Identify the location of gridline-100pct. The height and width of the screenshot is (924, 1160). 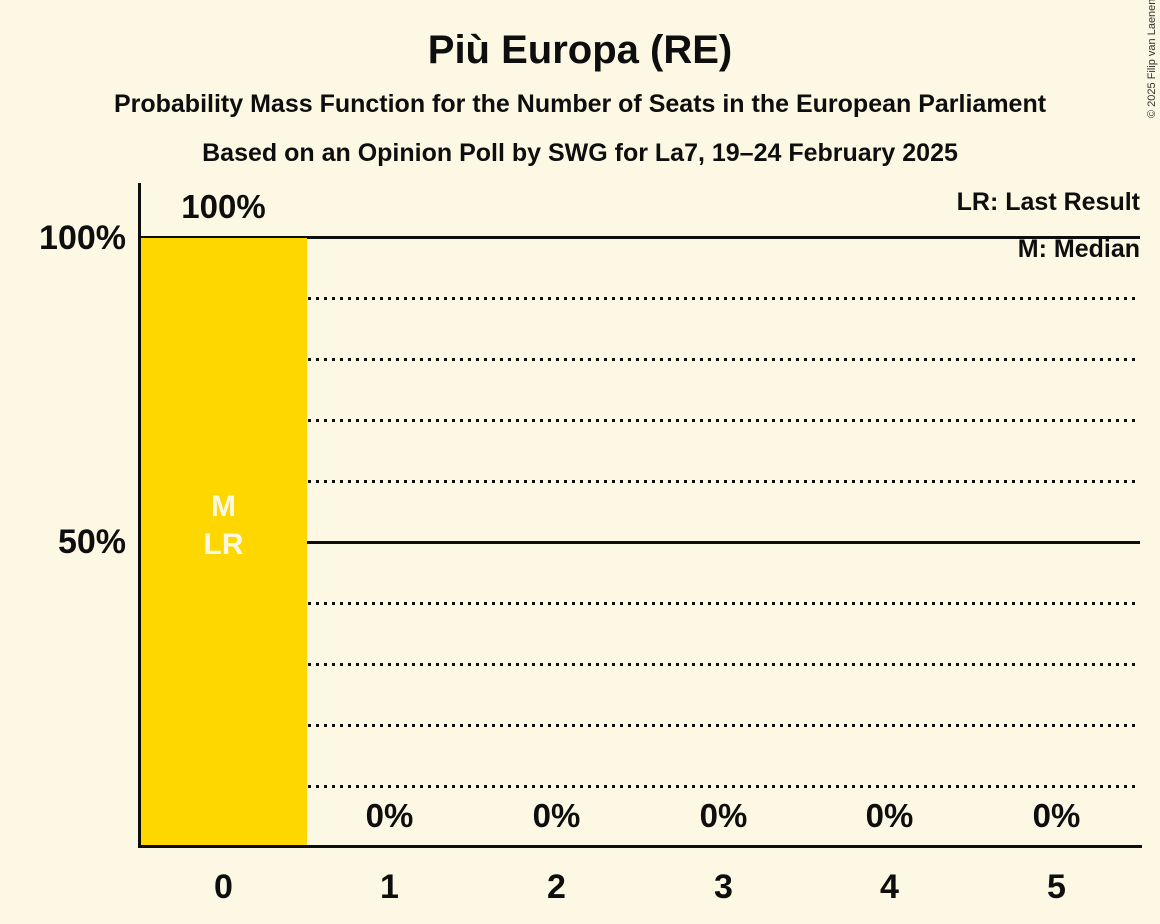
(640, 237).